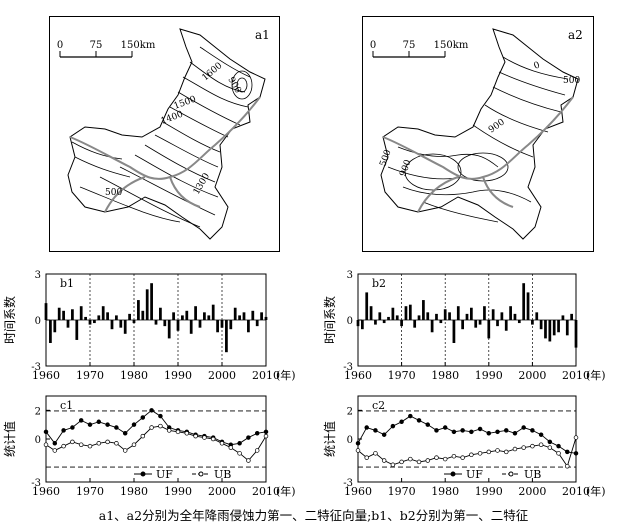  What do you see at coordinates (156, 443) in the screenshot?
I see `series-line-ub` at bounding box center [156, 443].